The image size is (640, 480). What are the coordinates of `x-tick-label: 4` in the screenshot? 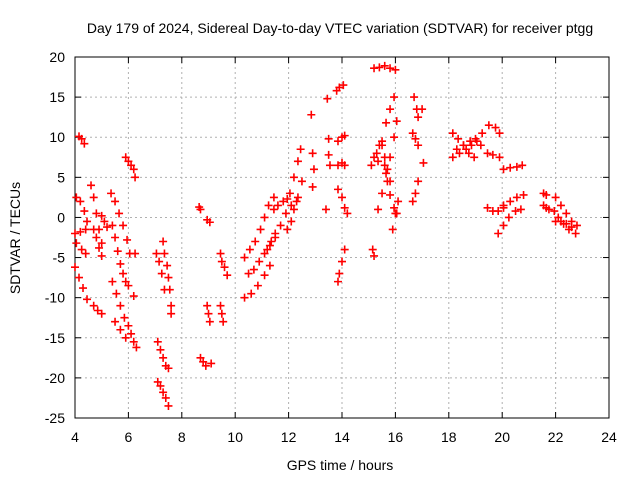 It's located at (75, 437).